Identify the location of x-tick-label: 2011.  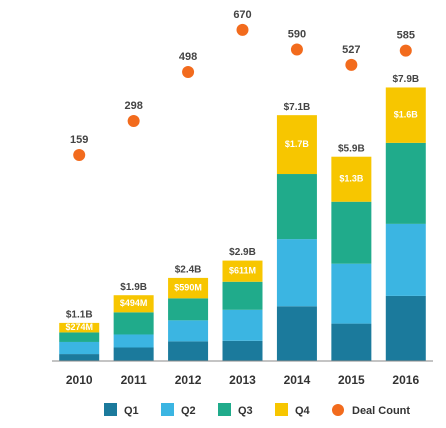
(134, 380).